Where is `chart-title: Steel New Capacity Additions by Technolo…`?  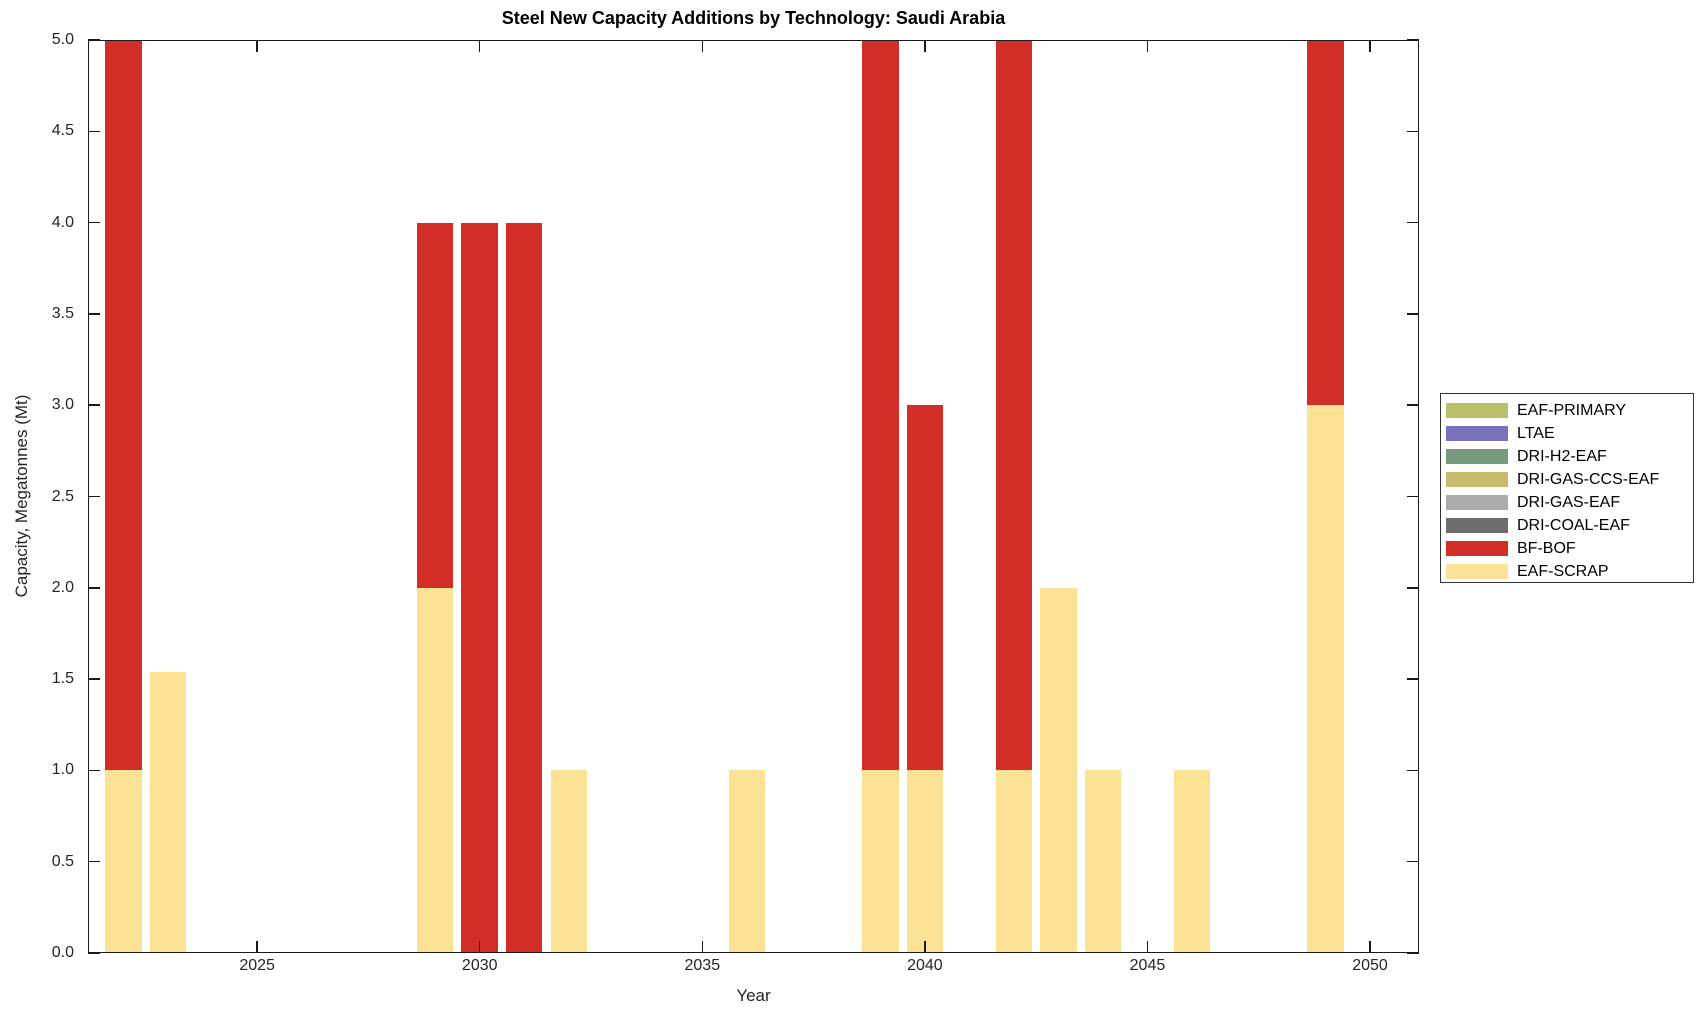
chart-title: Steel New Capacity Additions by Technolo… is located at coordinates (753, 18).